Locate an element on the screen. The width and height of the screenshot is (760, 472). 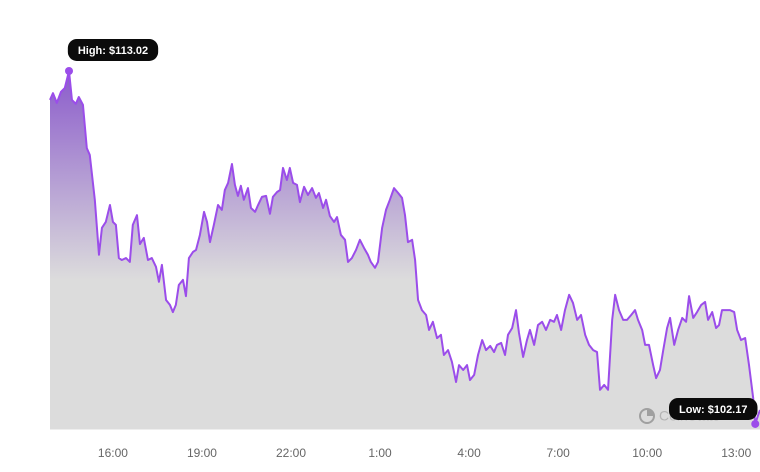
x-tick-label: 1:00 is located at coordinates (380, 453).